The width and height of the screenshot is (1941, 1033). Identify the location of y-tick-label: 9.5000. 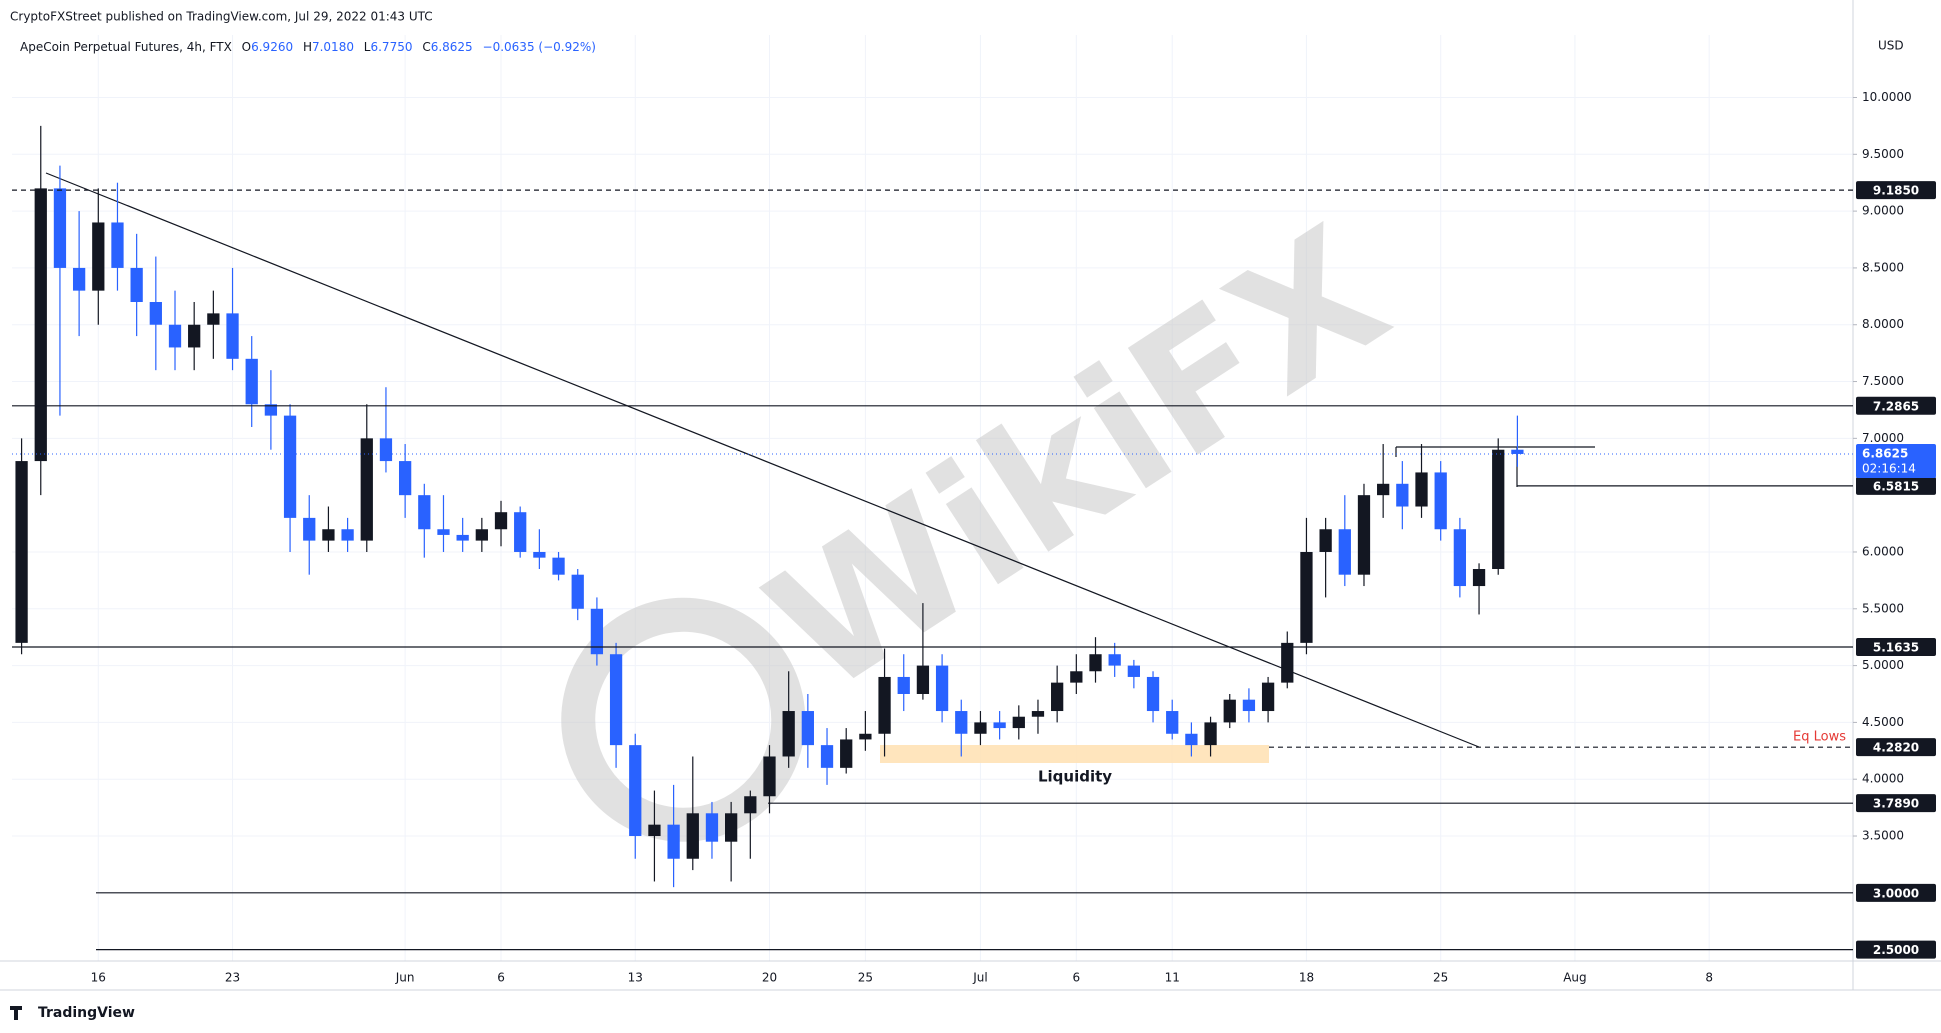
(1883, 154).